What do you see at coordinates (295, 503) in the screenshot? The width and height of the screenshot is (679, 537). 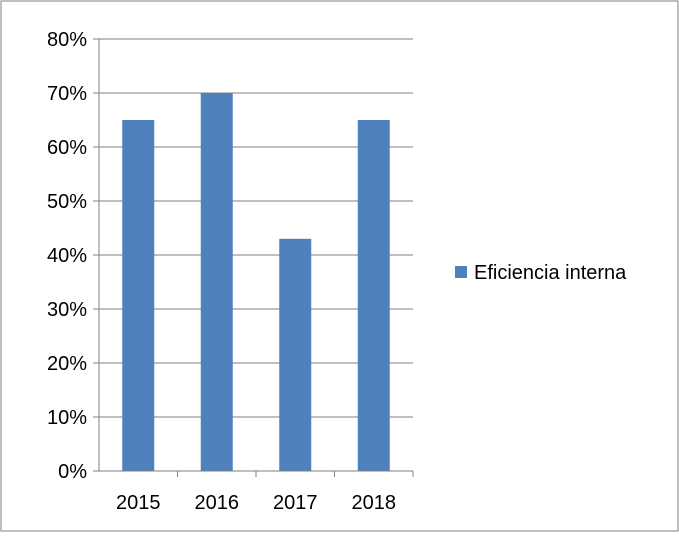 I see `x-tick-label: 2017` at bounding box center [295, 503].